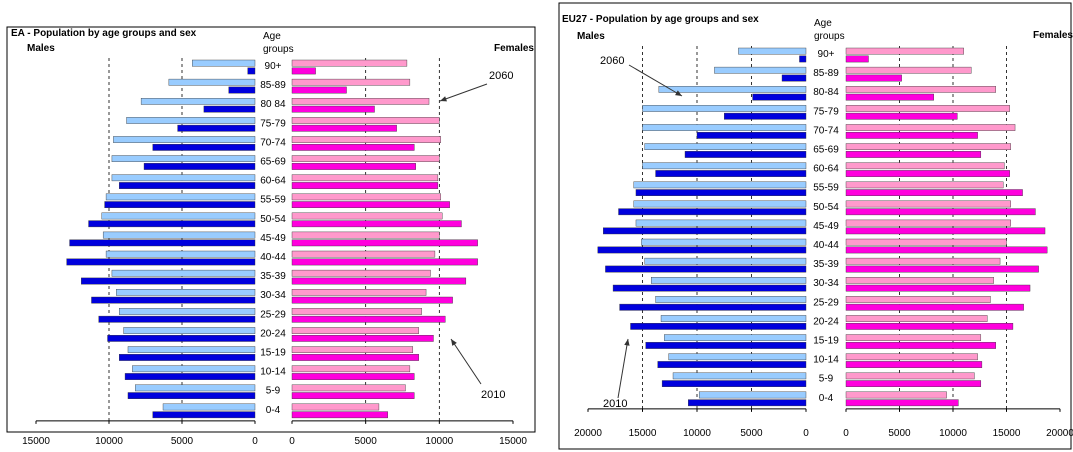  I want to click on age-group-label: 45-49, so click(826, 226).